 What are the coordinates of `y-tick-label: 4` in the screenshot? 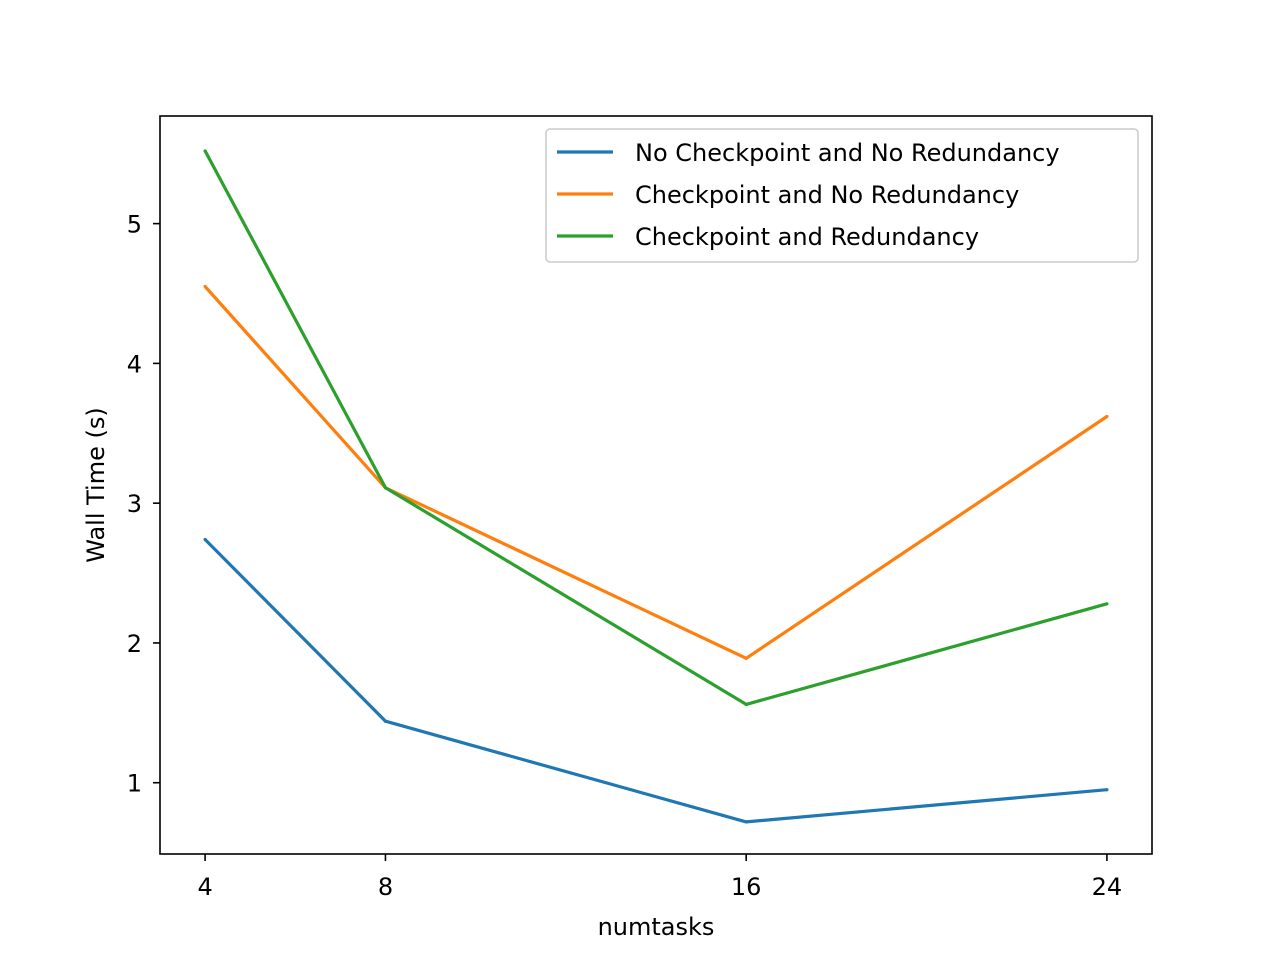 It's located at (134, 364).